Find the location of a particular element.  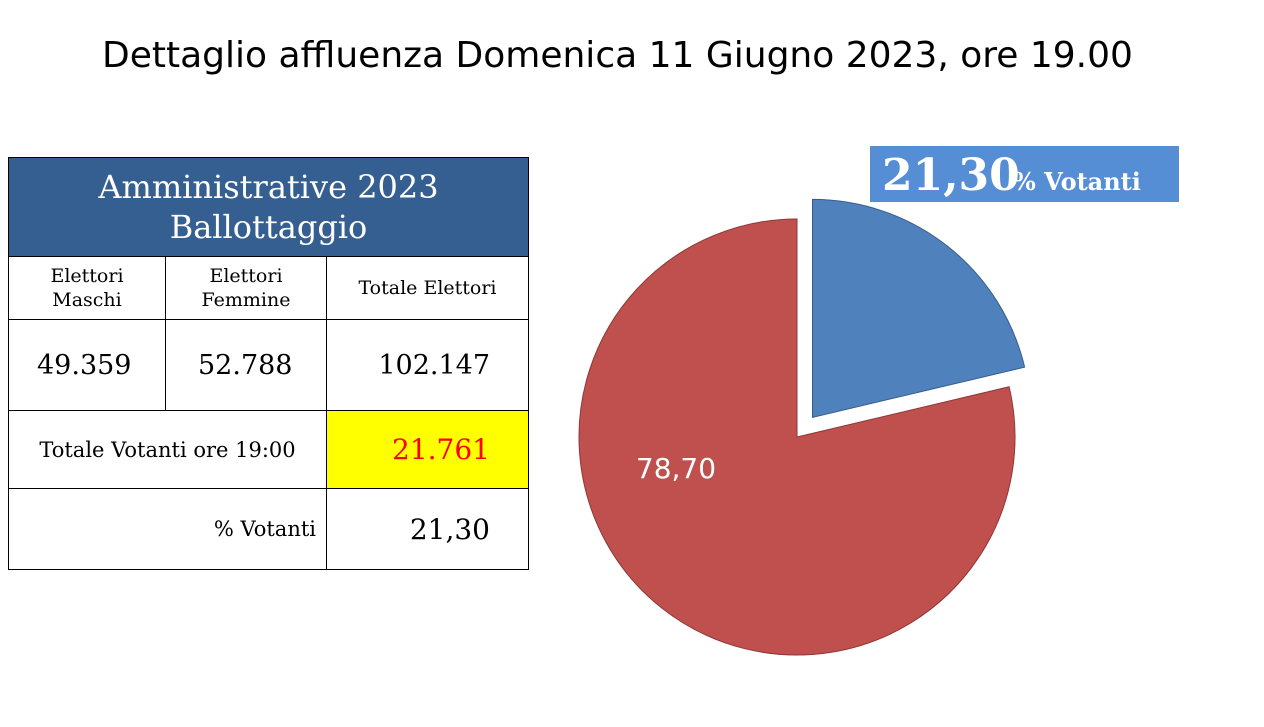

votanti-callout: 21,30 % Votanti is located at coordinates (1024, 174).